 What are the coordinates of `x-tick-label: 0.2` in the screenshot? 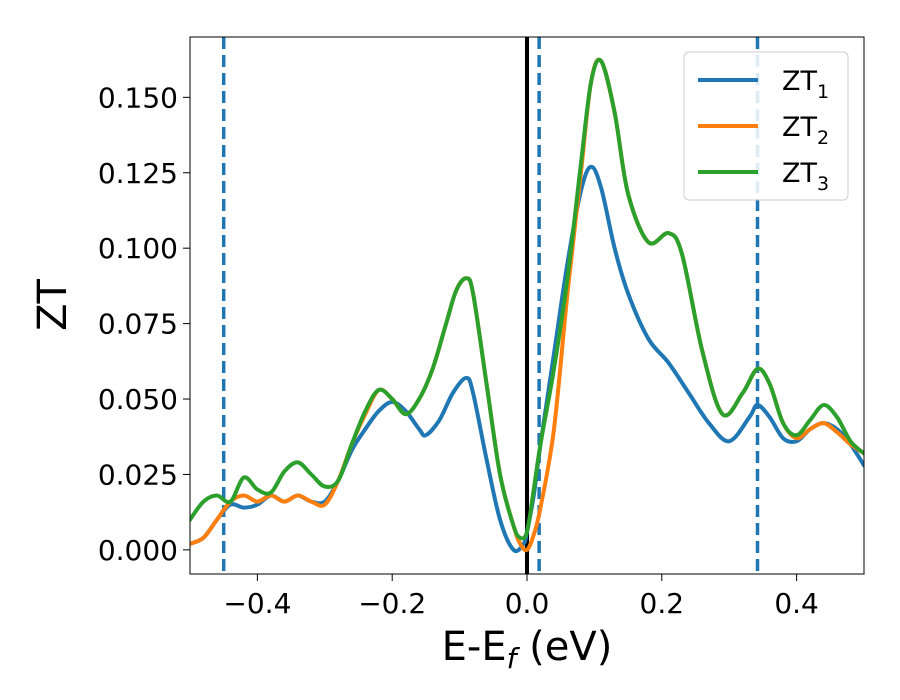 It's located at (662, 603).